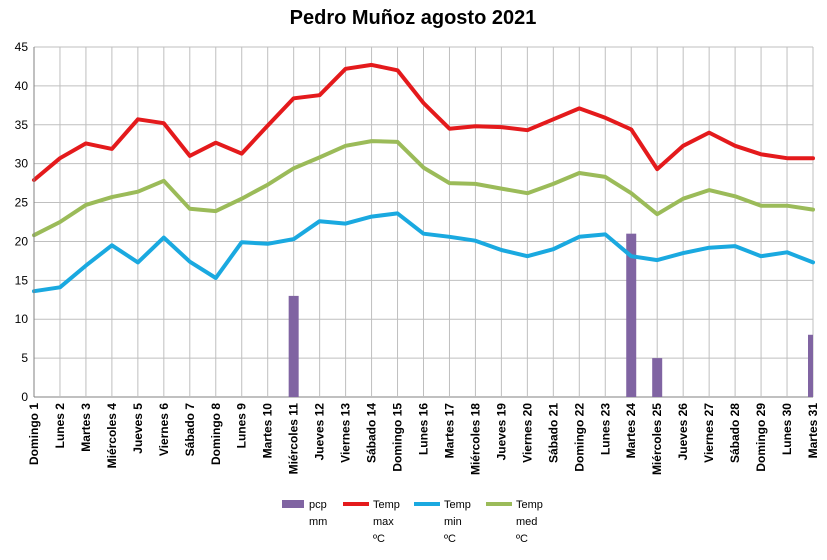  I want to click on legend-label: mm, so click(318, 522).